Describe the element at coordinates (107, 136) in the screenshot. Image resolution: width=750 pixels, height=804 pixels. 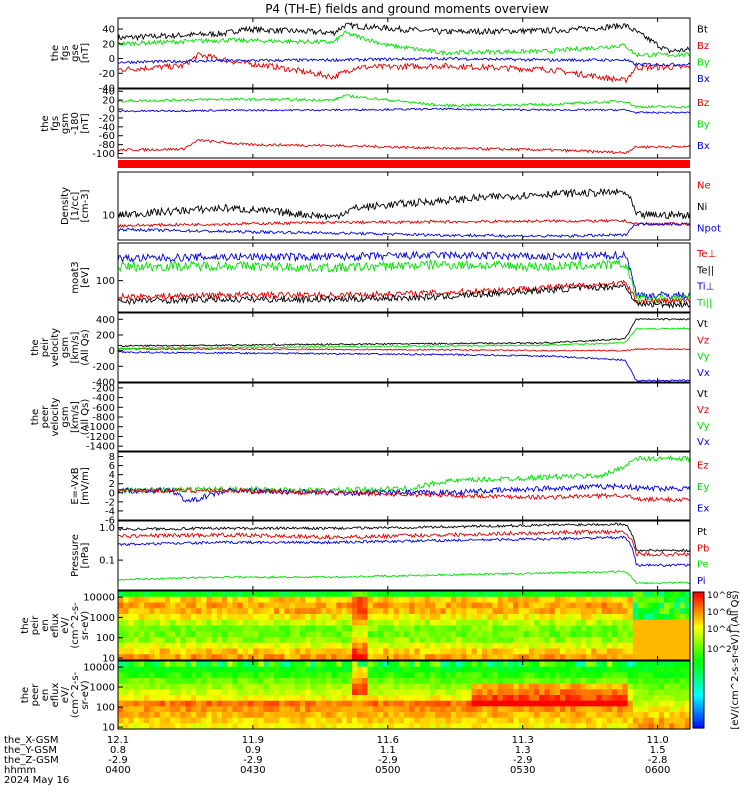
I see `y-tick-label: -60` at that location.